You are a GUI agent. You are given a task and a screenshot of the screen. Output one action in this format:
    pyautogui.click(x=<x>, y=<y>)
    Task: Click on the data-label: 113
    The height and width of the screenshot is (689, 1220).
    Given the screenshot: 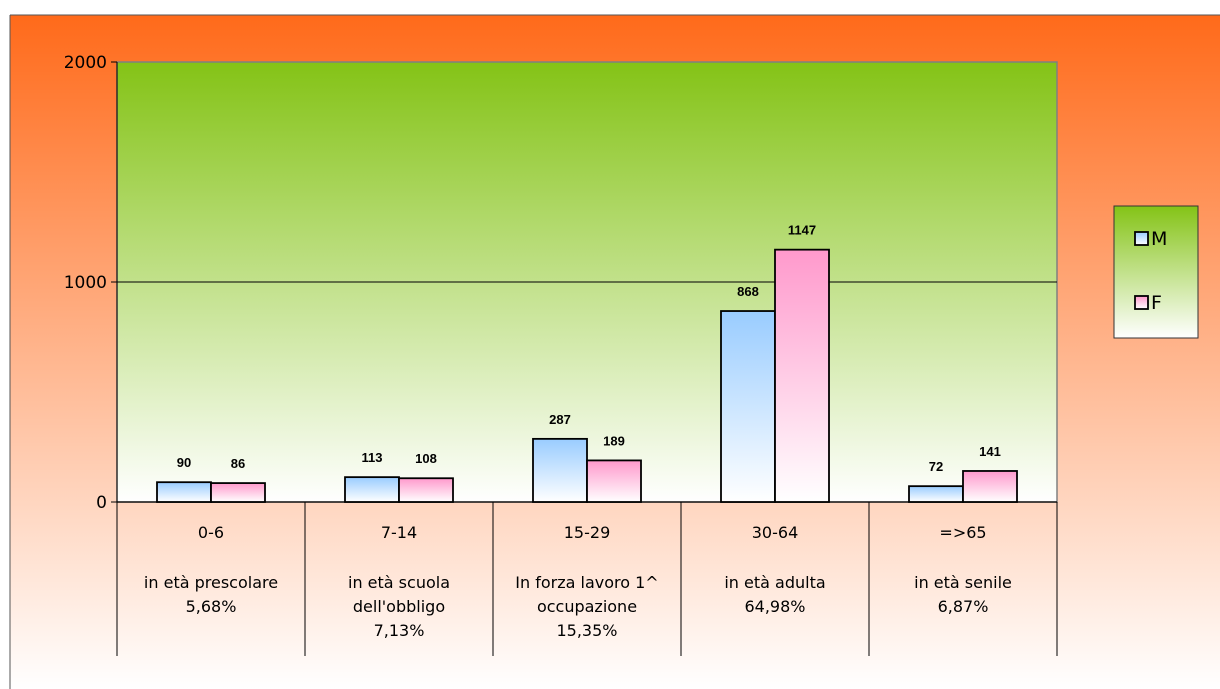 What is the action you would take?
    pyautogui.click(x=372, y=457)
    